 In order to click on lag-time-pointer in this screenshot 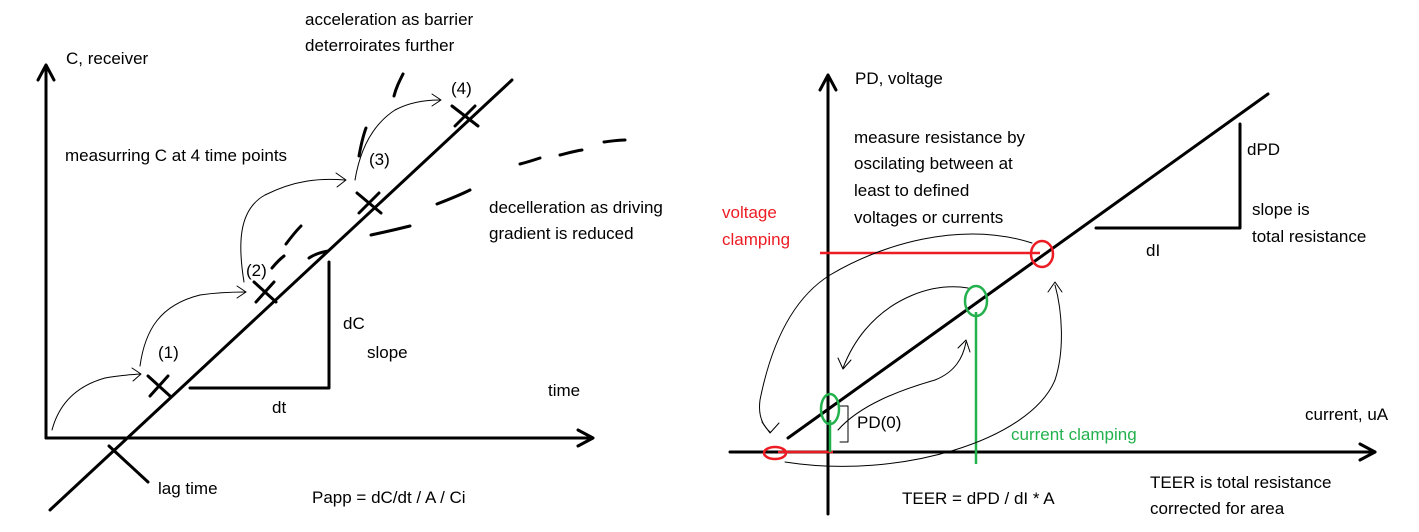, I will do `click(128, 464)`.